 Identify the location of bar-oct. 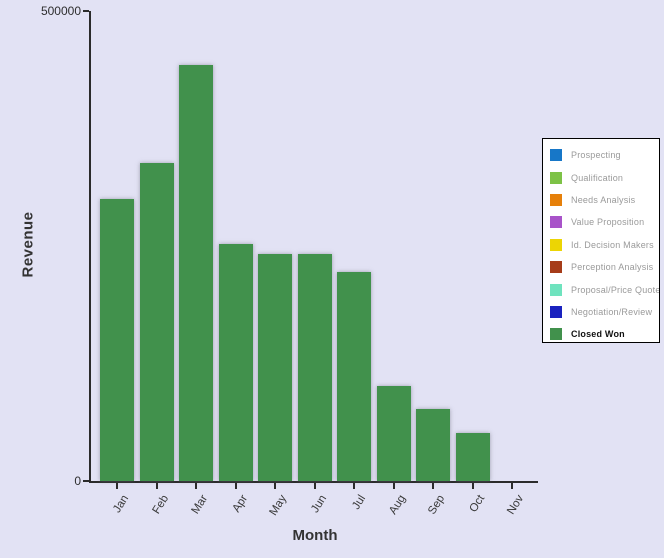
(472, 457).